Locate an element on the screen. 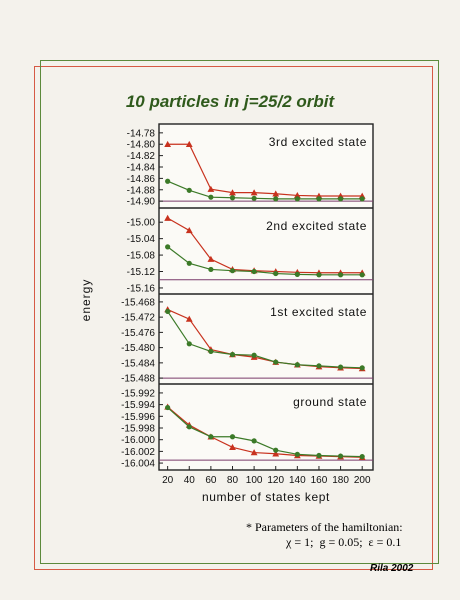 This screenshot has width=460, height=600. y-tick-label: -14.90 is located at coordinates (141, 202).